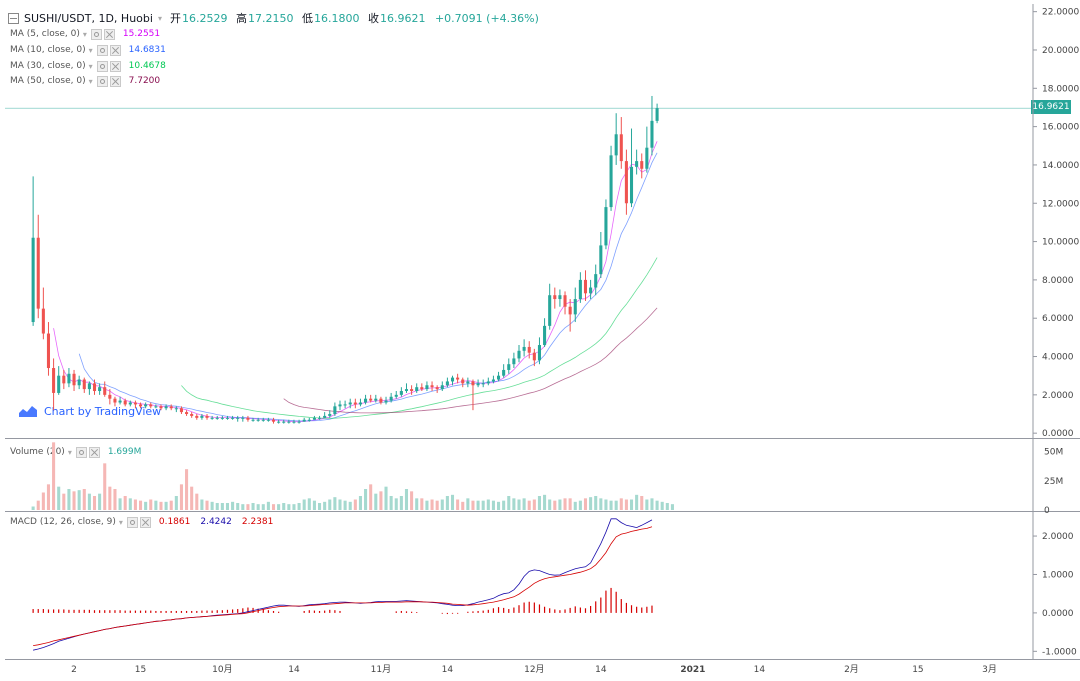 The image size is (1080, 681). Describe the element at coordinates (45, 34) in the screenshot. I see `ma5-label: MA (5, close, 0)` at that location.